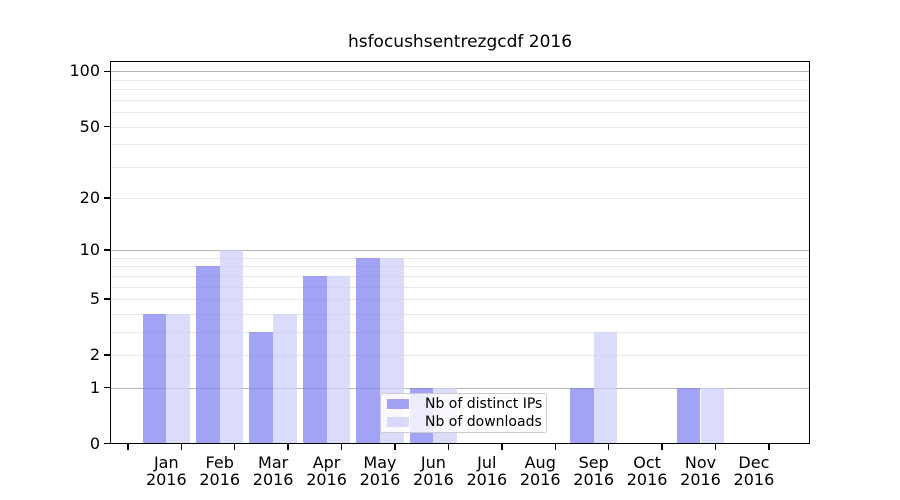 The image size is (900, 500). Describe the element at coordinates (433, 471) in the screenshot. I see `x-tick-label: Jun 2016` at that location.